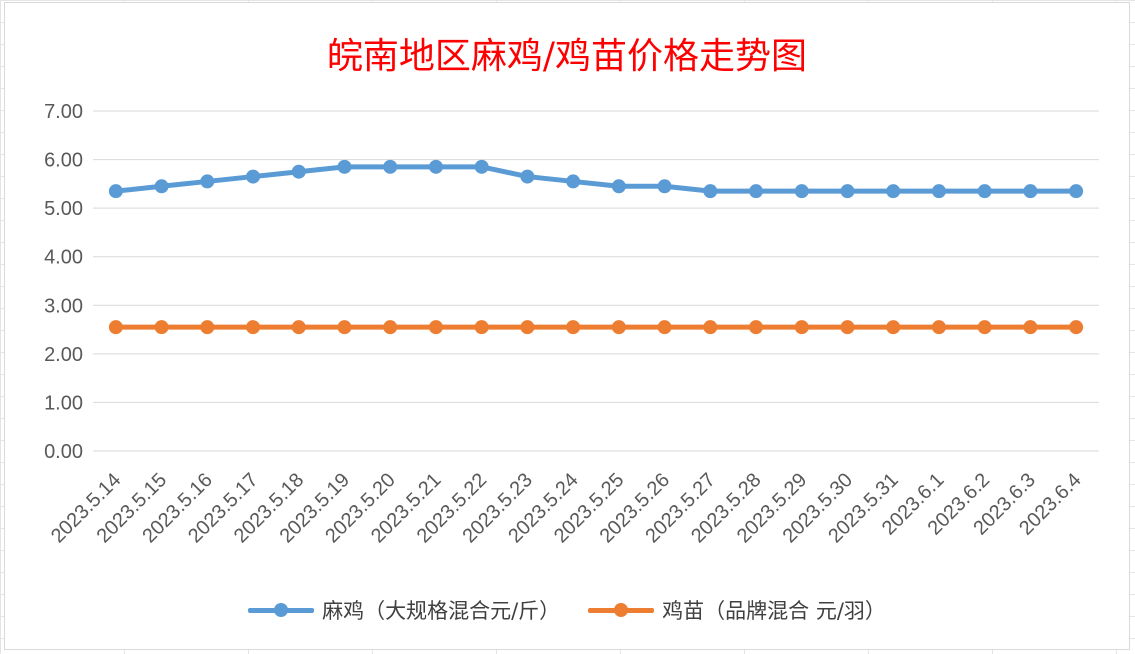 This screenshot has height=654, width=1135. I want to click on legend-label-maji: 麻鸡（大规格混合元/斤）, so click(441, 611).